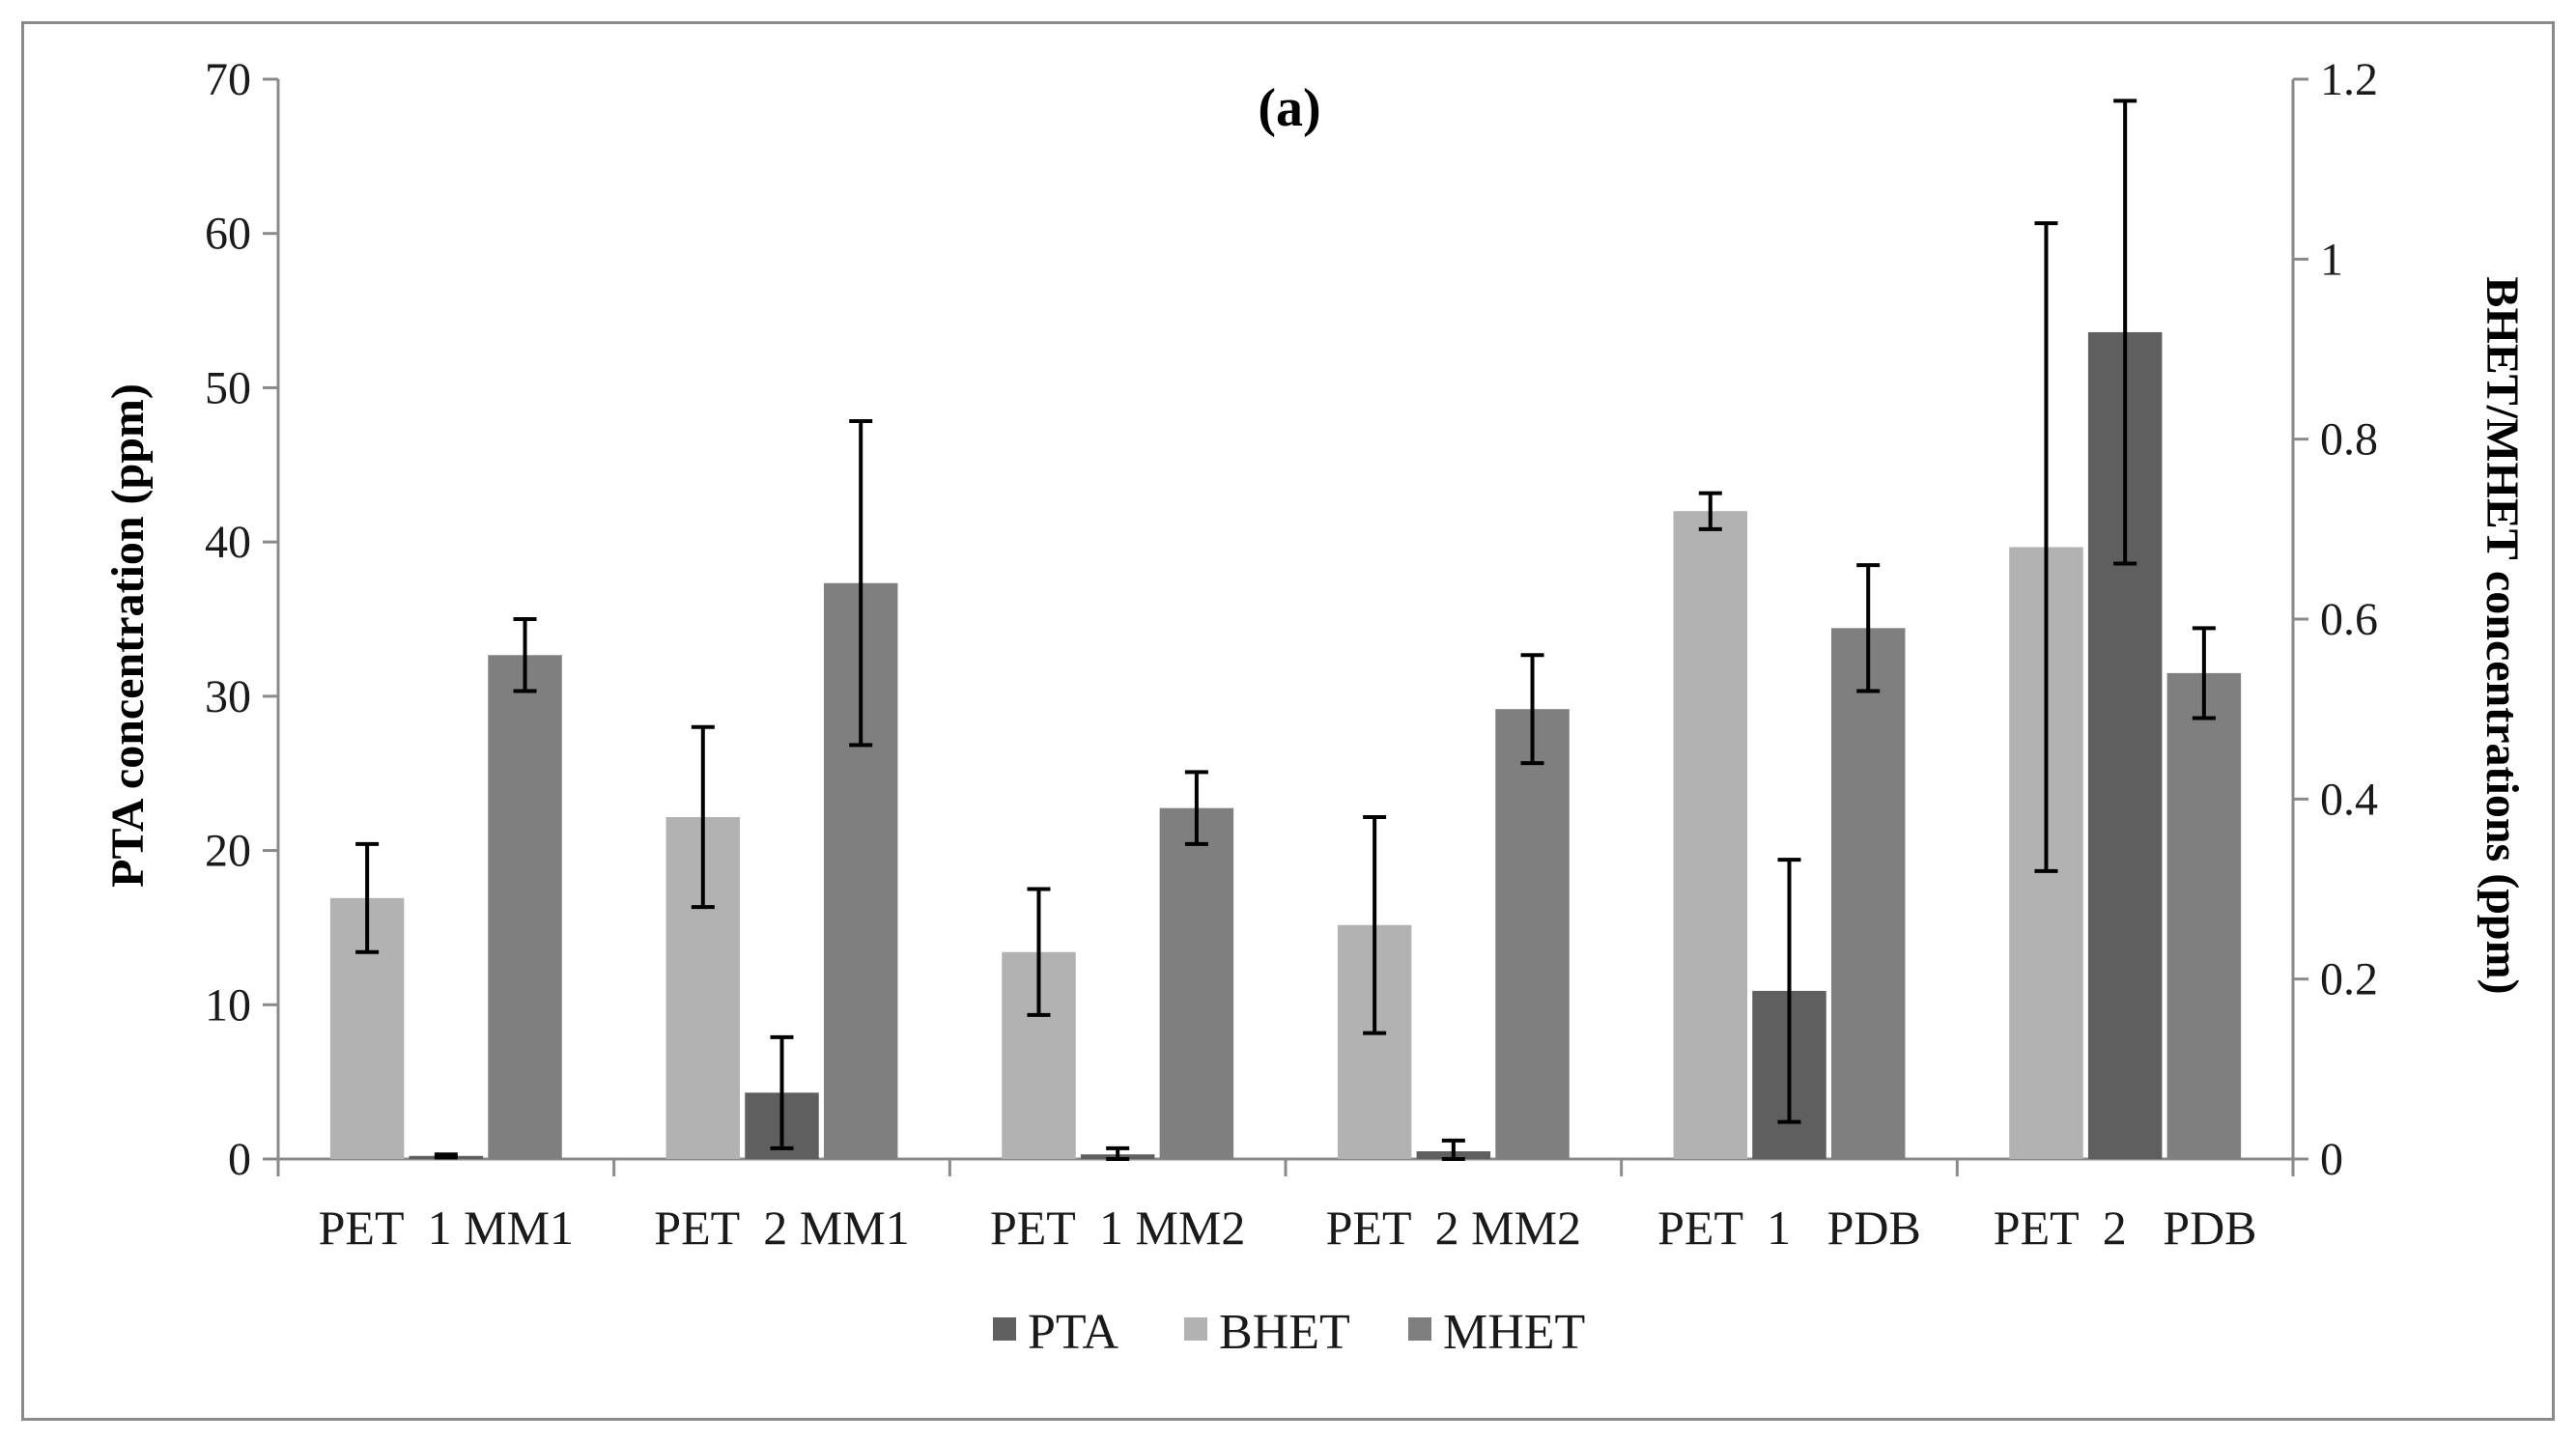 The image size is (2576, 1442). What do you see at coordinates (1284, 1332) in the screenshot?
I see `legend-label-bhet: BHET` at bounding box center [1284, 1332].